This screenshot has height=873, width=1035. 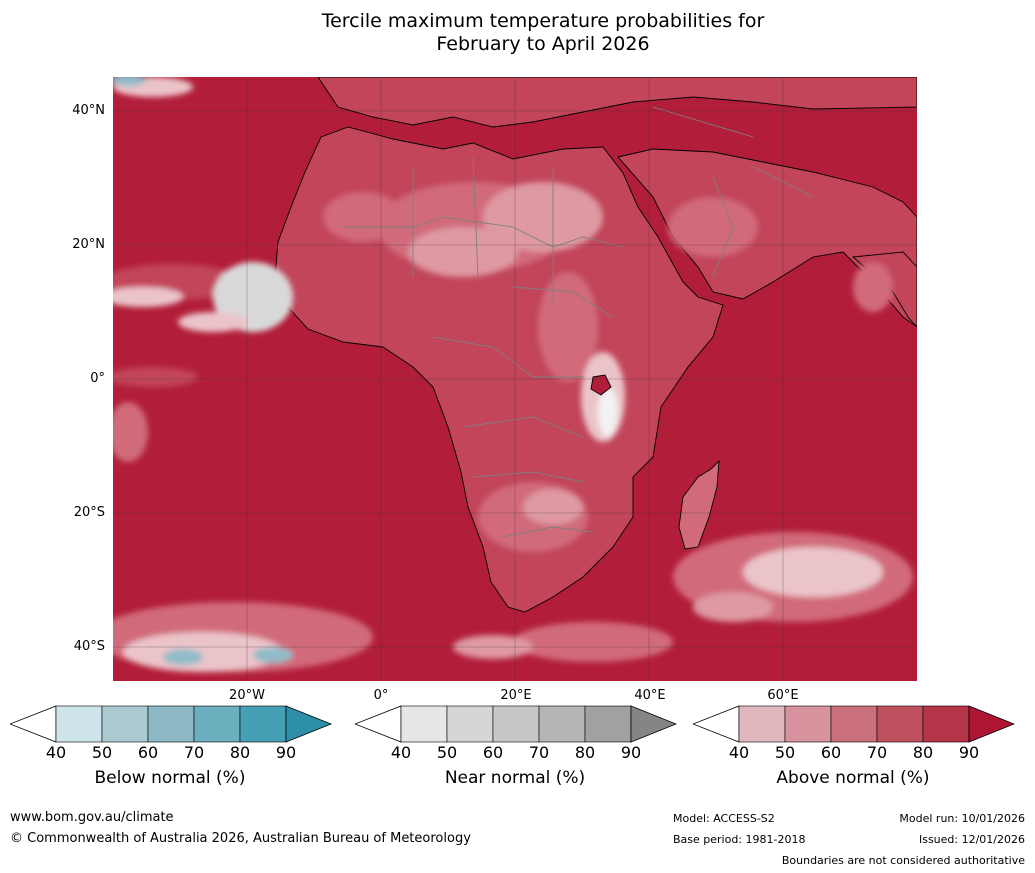 I want to click on cb1-tick-60: 60, so click(x=493, y=752).